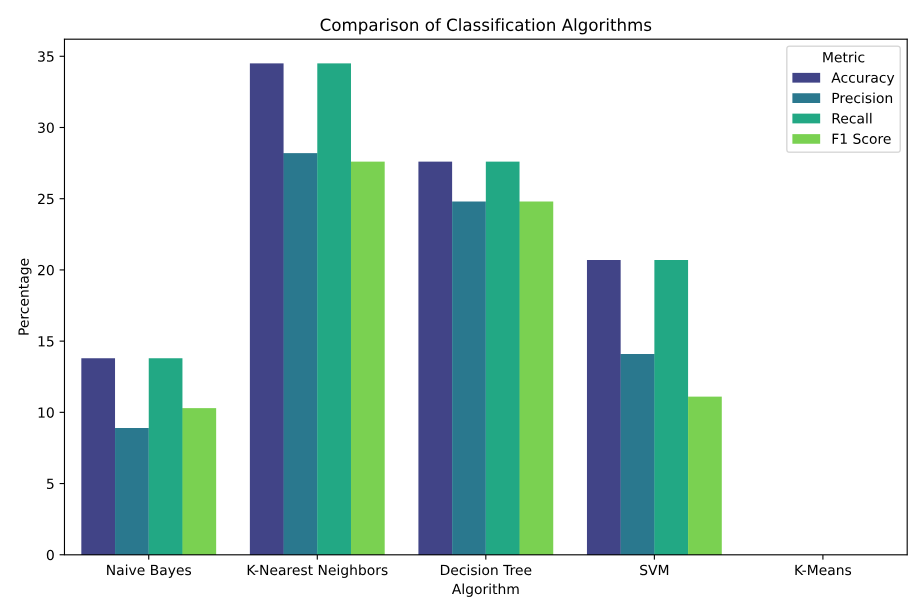 This screenshot has height=603, width=921. What do you see at coordinates (485, 590) in the screenshot?
I see `x-axis-title: Algorithm` at bounding box center [485, 590].